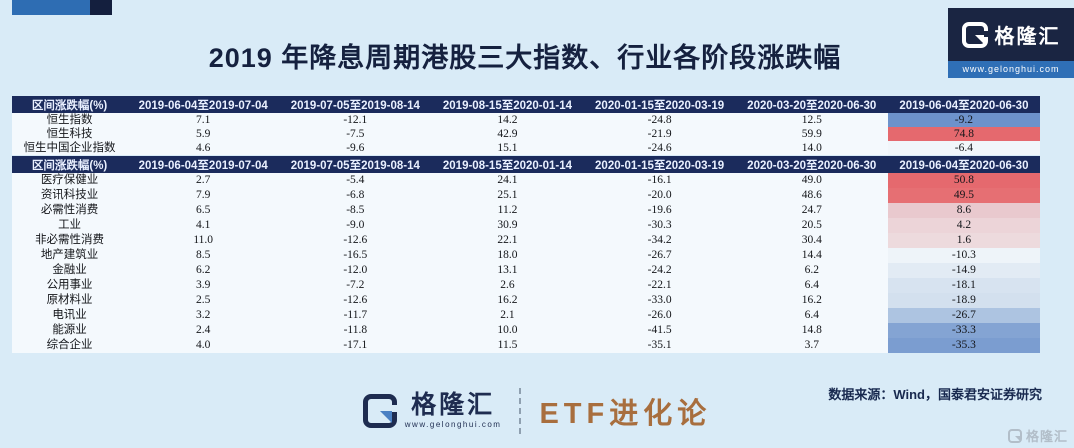 This screenshot has width=1074, height=448. Describe the element at coordinates (659, 255) in the screenshot. I see `value-cell: -26.7` at that location.